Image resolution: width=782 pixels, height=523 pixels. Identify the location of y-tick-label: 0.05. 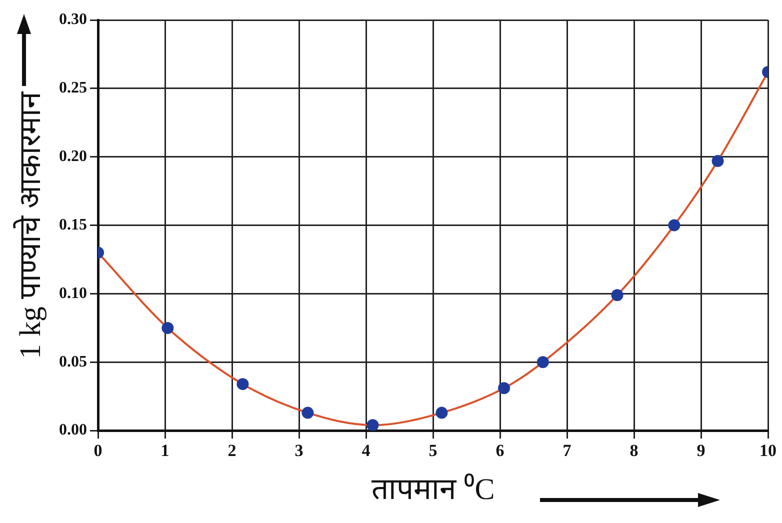
(73, 361).